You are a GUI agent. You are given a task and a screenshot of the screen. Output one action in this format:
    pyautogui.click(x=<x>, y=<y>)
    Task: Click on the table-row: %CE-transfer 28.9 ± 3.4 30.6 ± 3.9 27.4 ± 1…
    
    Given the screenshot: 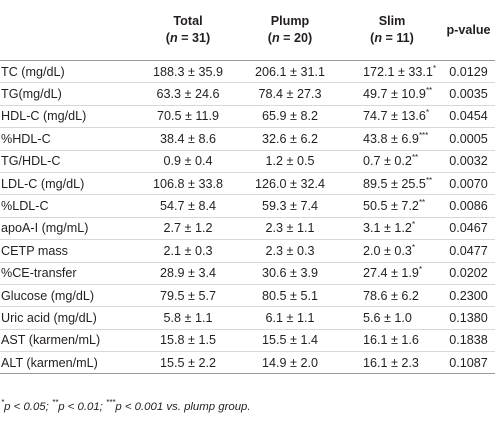 What is the action you would take?
    pyautogui.click(x=247, y=273)
    